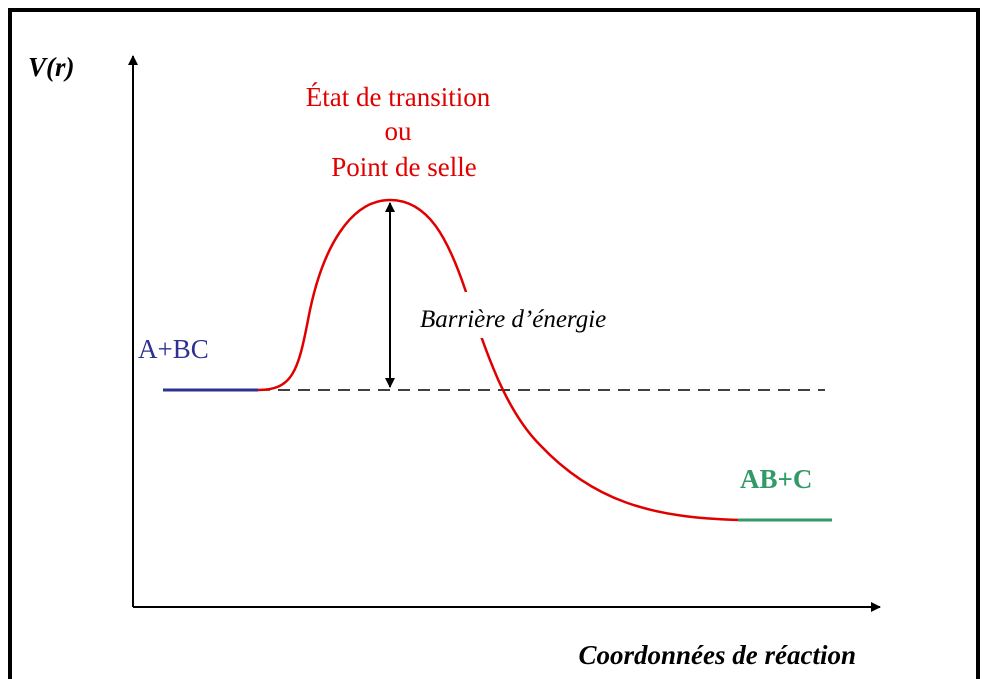 This screenshot has height=679, width=984. What do you see at coordinates (717, 655) in the screenshot?
I see `x-axis-label: Coordonnées de réaction` at bounding box center [717, 655].